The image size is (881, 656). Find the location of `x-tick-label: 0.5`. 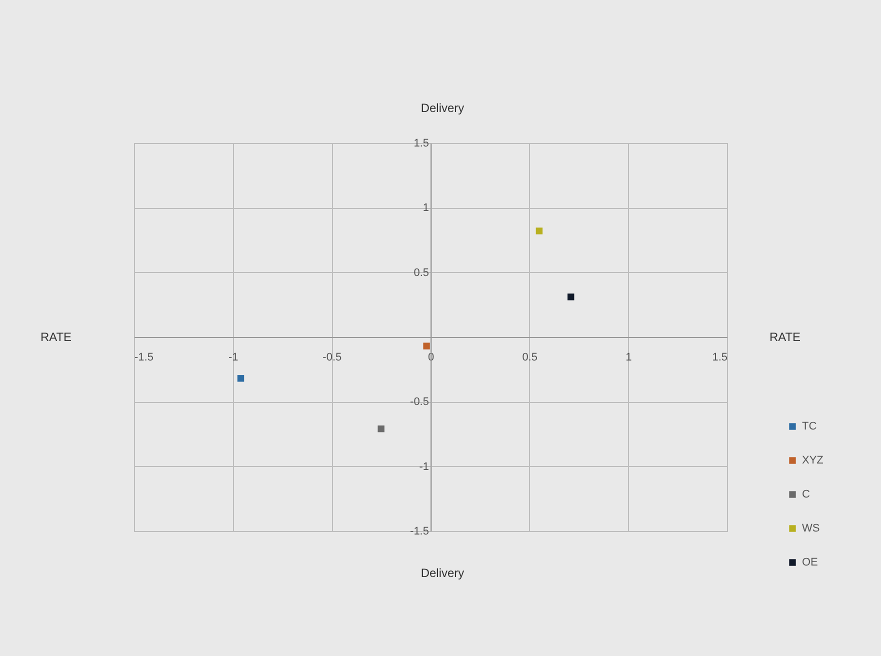

x-tick-label: 0.5 is located at coordinates (530, 358).